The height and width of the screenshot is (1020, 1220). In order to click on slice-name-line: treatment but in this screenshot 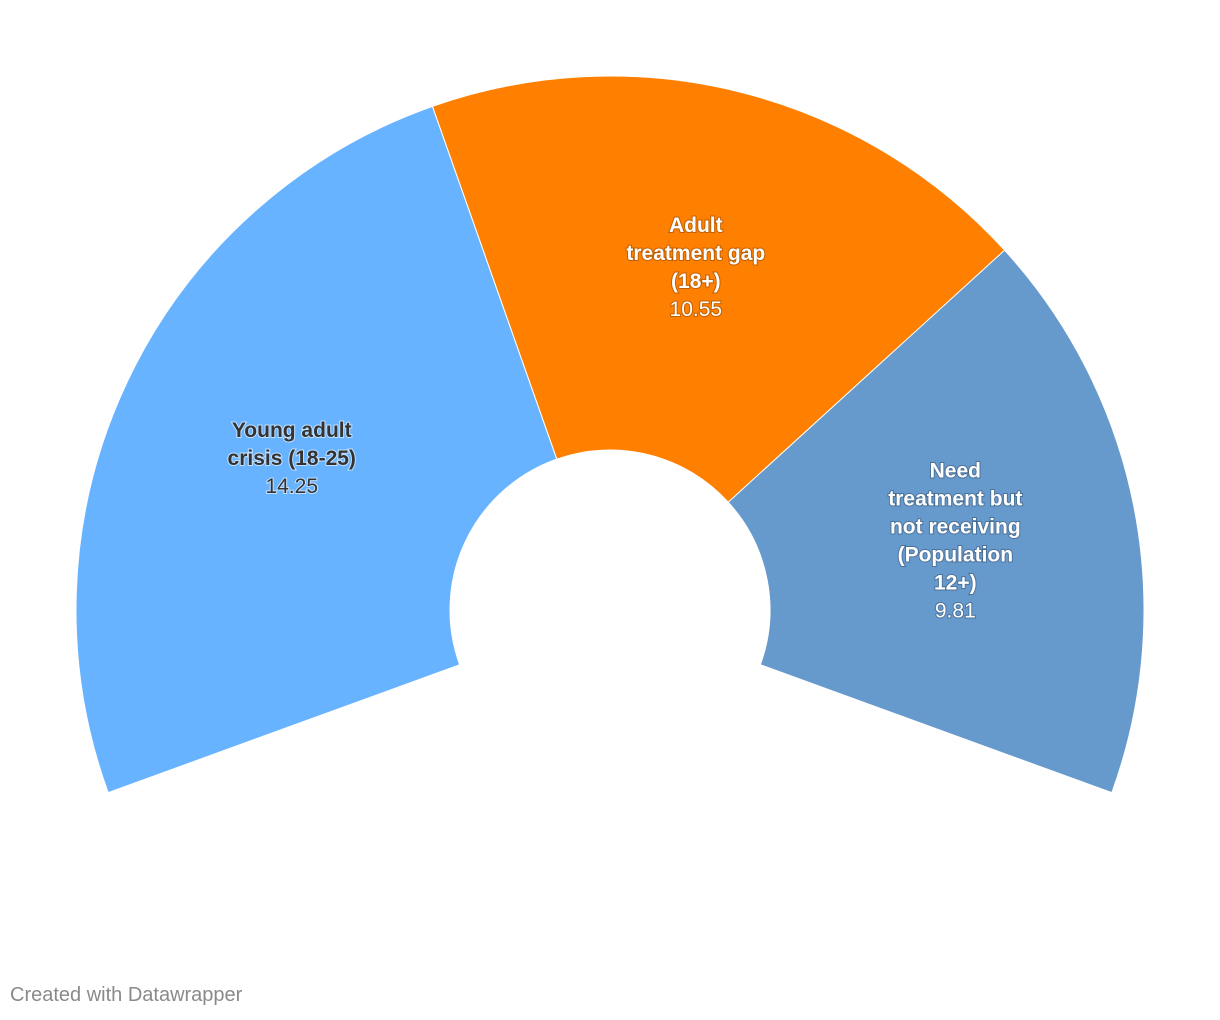, I will do `click(955, 498)`.